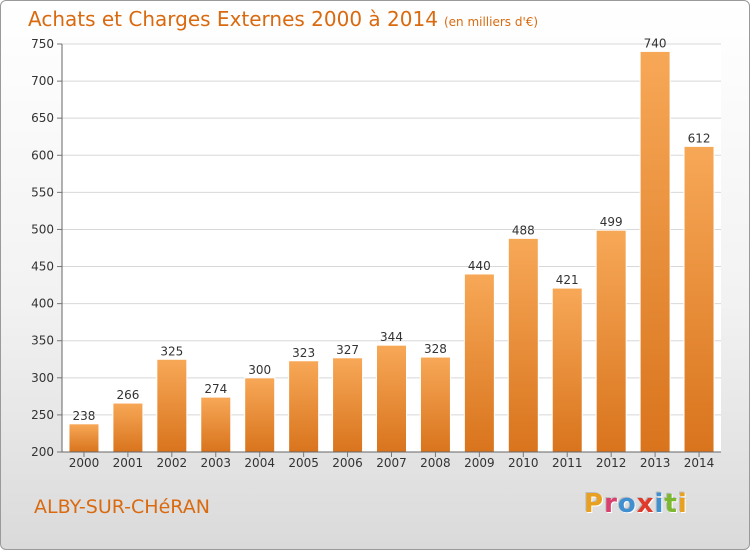  Describe the element at coordinates (215, 463) in the screenshot. I see `x-tick-label: 2003` at that location.